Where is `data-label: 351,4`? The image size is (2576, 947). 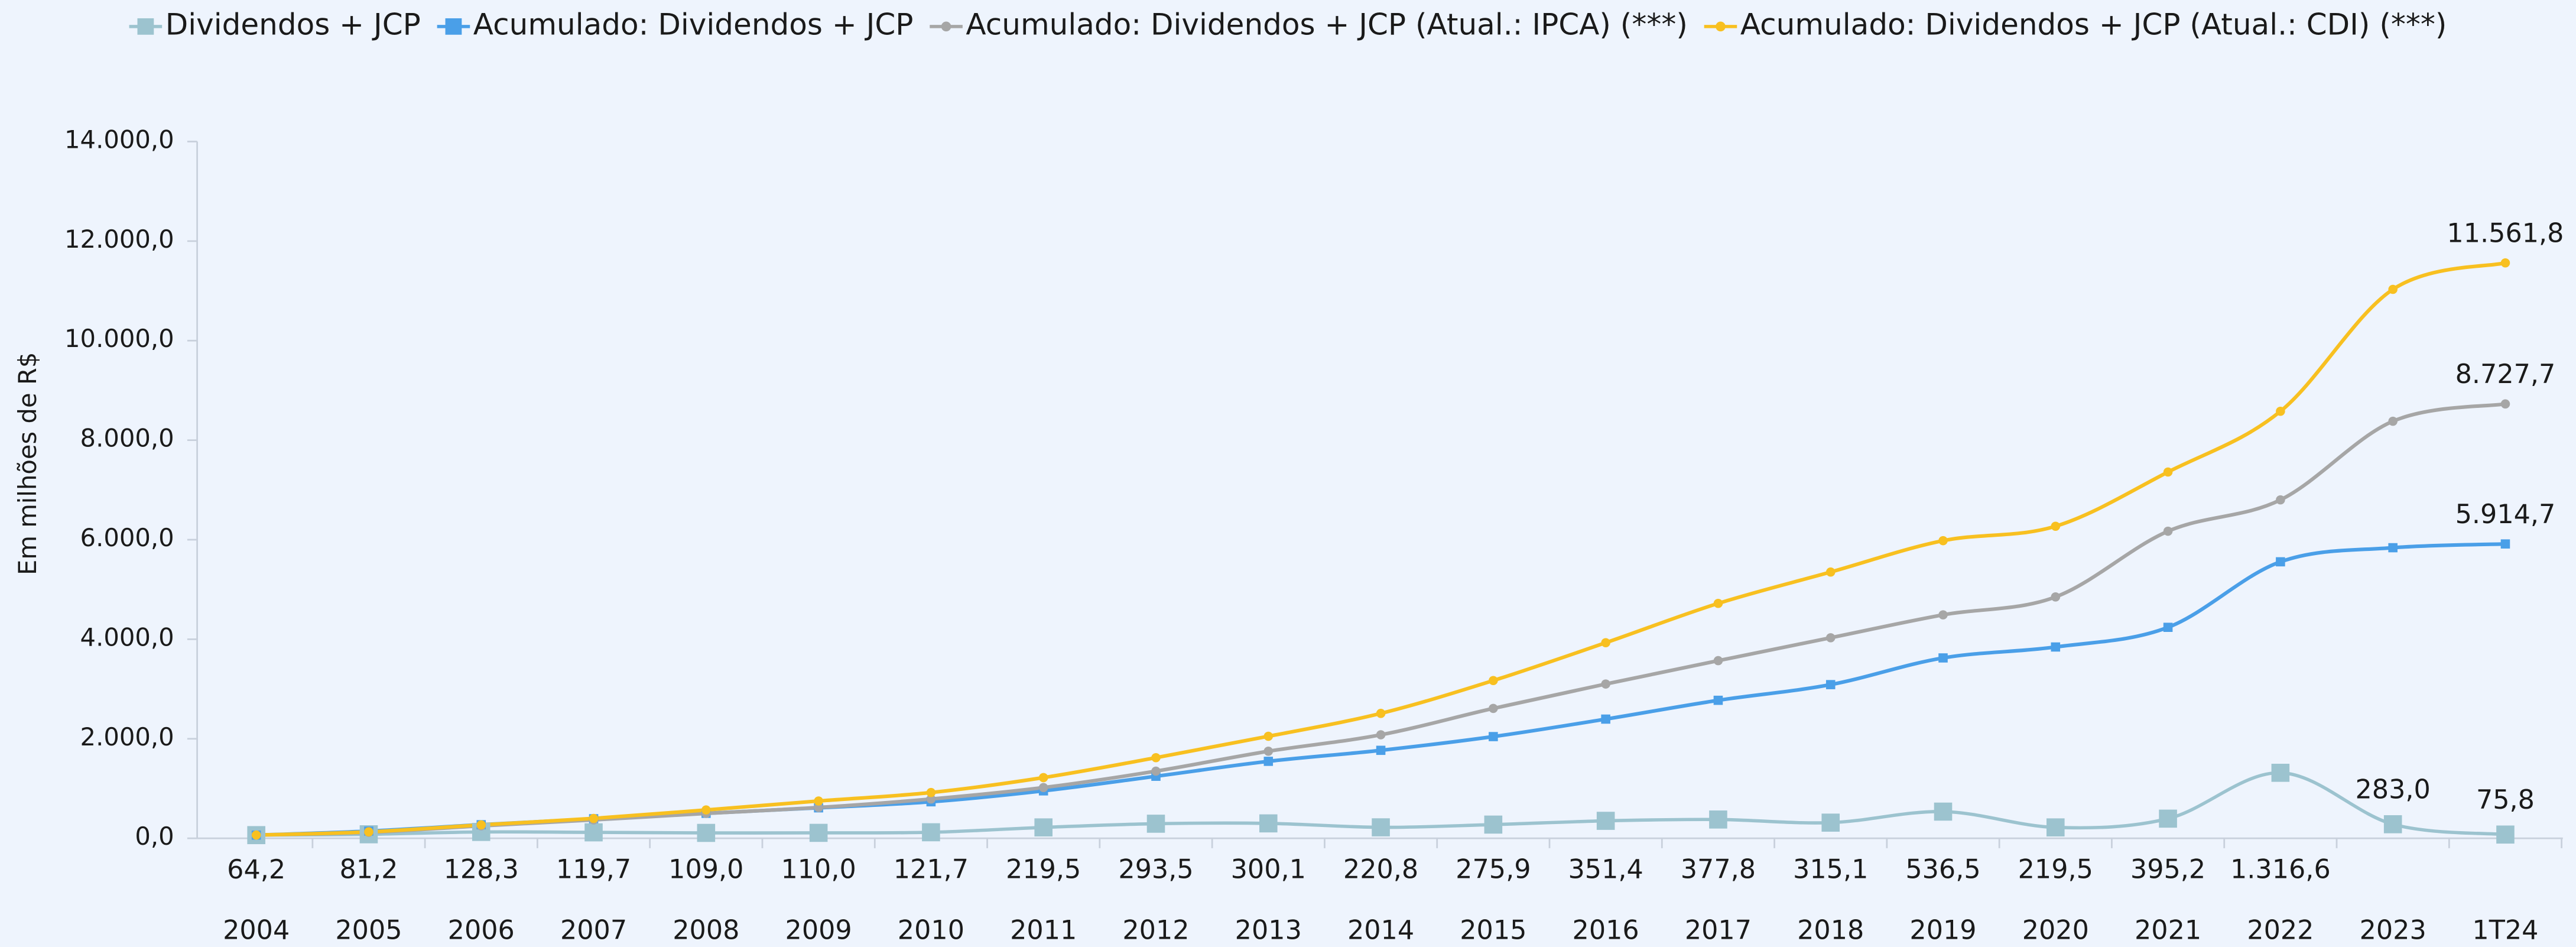
data-label: 351,4 is located at coordinates (1605, 870).